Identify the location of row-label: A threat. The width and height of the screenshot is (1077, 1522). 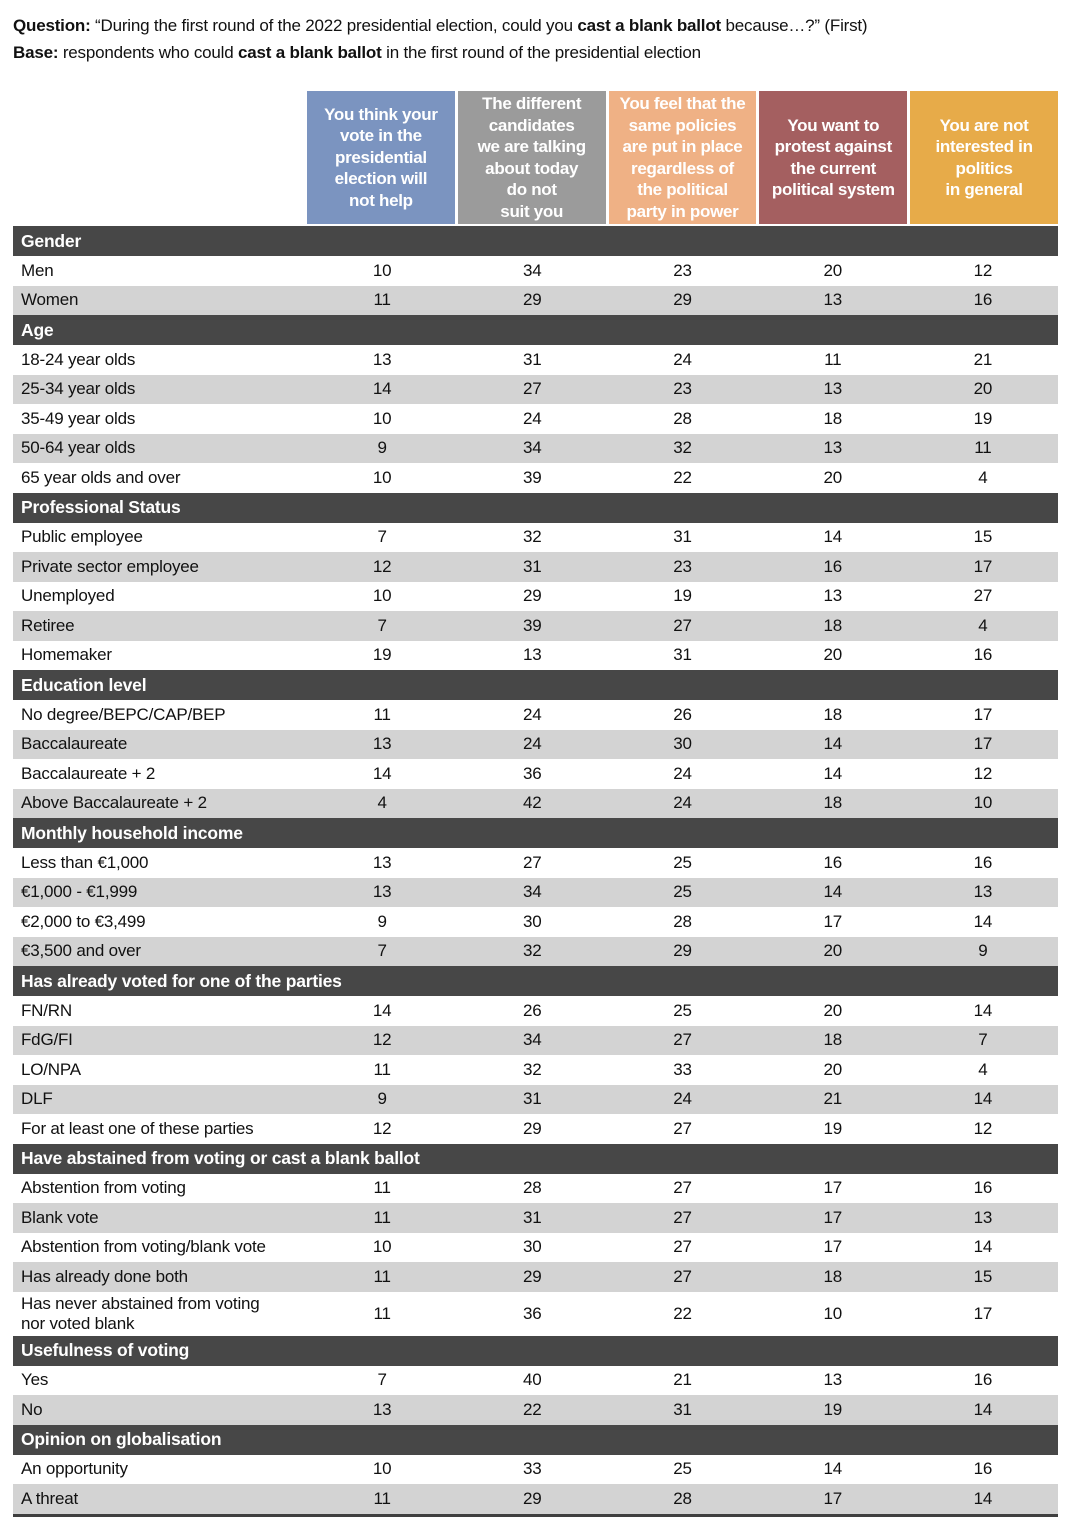
(49, 1498).